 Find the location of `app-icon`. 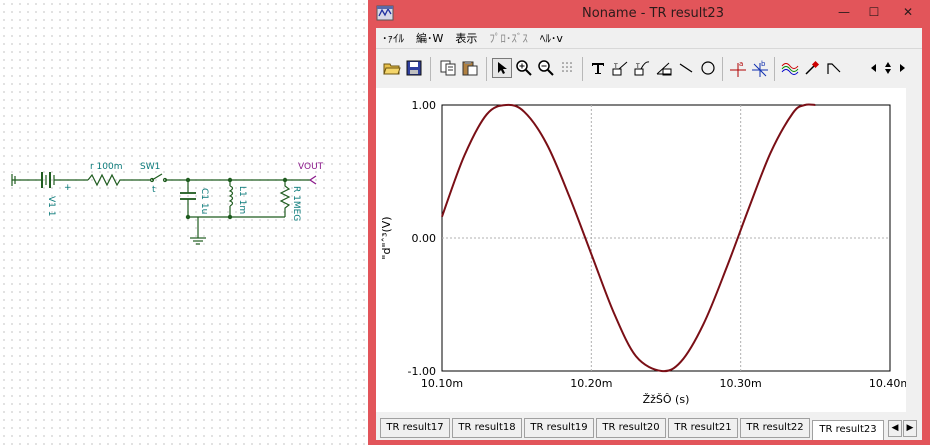

app-icon is located at coordinates (385, 13).